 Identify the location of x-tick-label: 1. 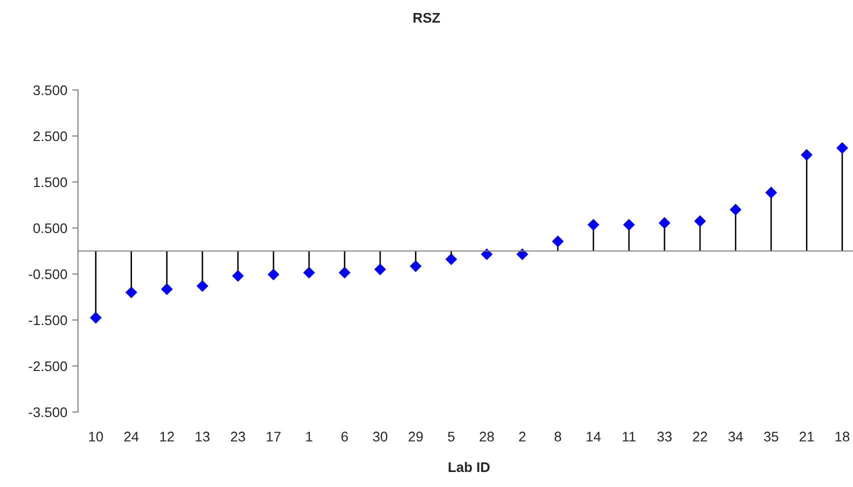
(309, 437).